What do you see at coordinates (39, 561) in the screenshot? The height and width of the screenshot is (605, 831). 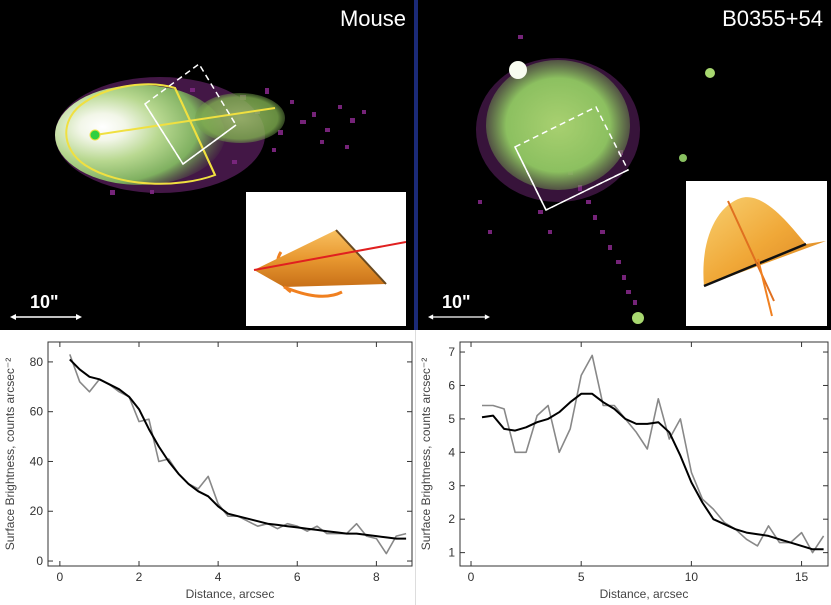 I see `y-tick-label: 0` at bounding box center [39, 561].